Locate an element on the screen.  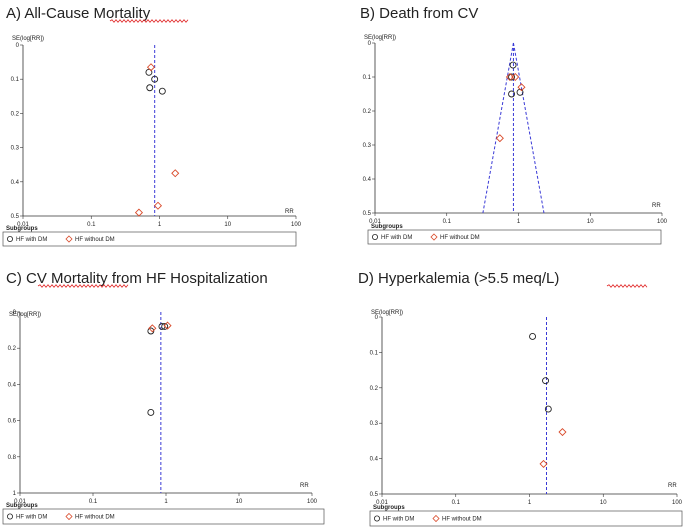
y-tick-label: 1 is located at coordinates (15, 494).